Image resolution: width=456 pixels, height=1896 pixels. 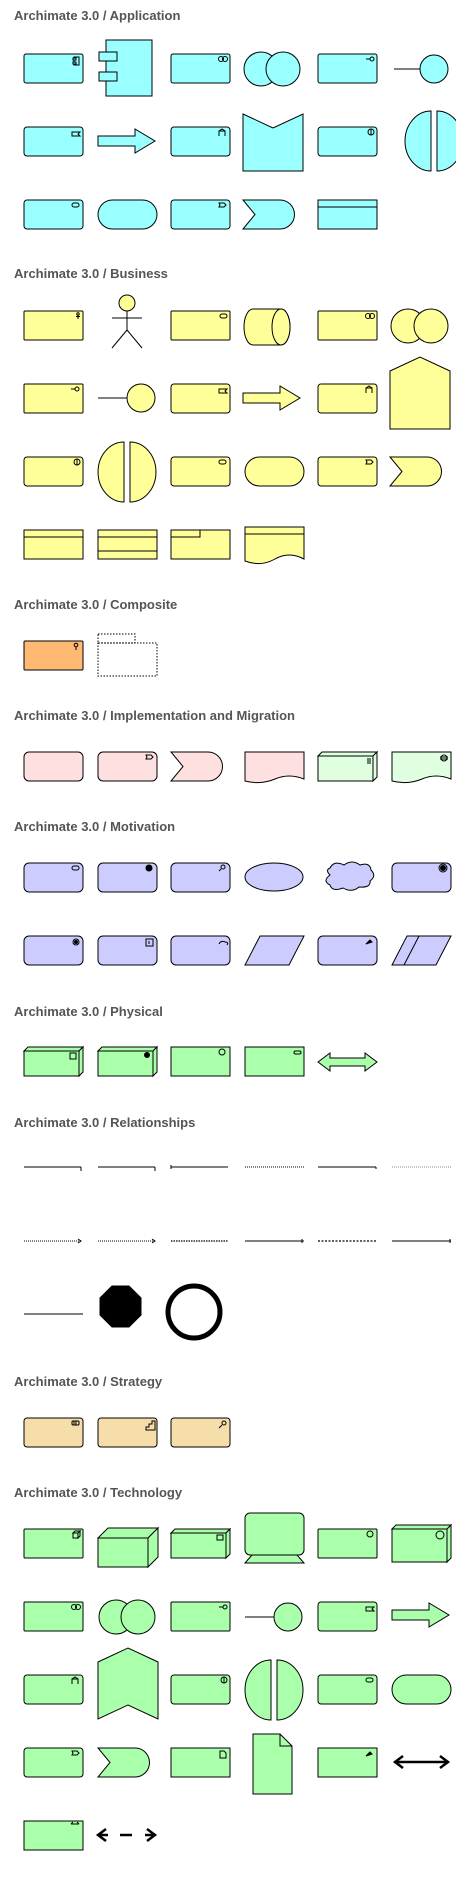 I want to click on technology-collaboration-symbol, so click(x=127, y=1617).